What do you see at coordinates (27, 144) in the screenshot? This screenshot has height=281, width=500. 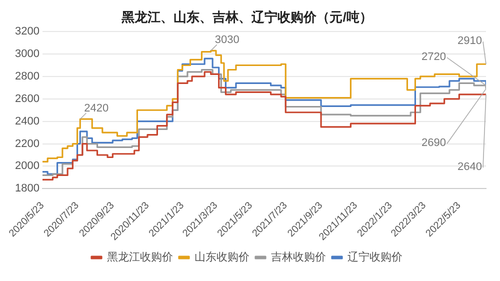 I see `y-tick-label: 2200` at bounding box center [27, 144].